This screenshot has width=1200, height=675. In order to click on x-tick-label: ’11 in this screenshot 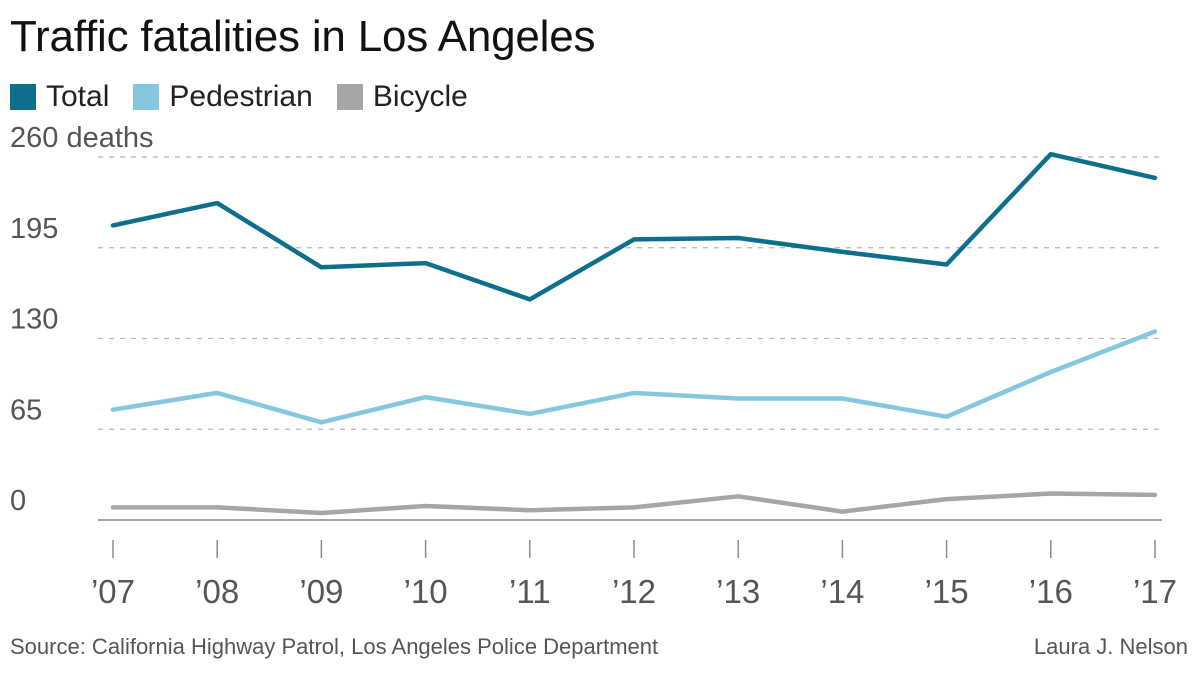, I will do `click(530, 591)`.